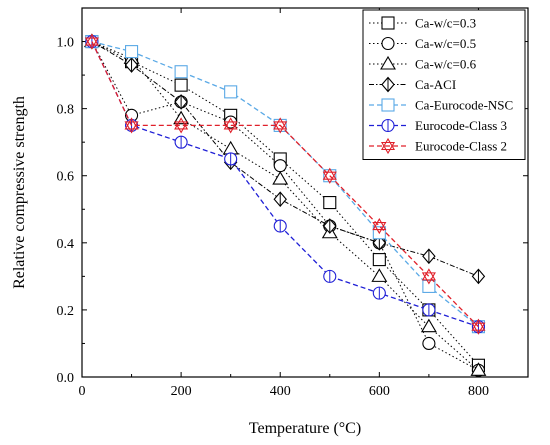 The width and height of the screenshot is (550, 445). I want to click on y-tick-label: 0.8, so click(66, 110).